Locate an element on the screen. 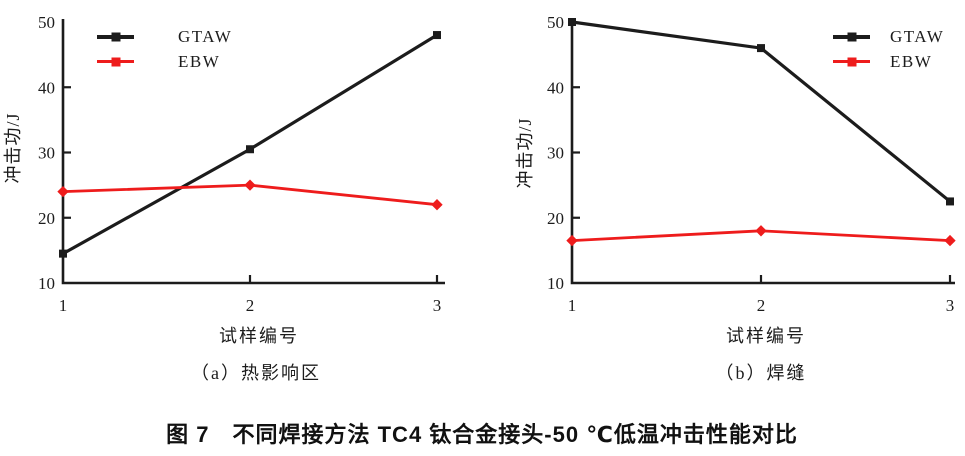 The height and width of the screenshot is (456, 965). figure-caption: 图 7 不同焊接方法 TC4 钛合金接头-50 ℃低温冲击性能对比 is located at coordinates (482, 434).